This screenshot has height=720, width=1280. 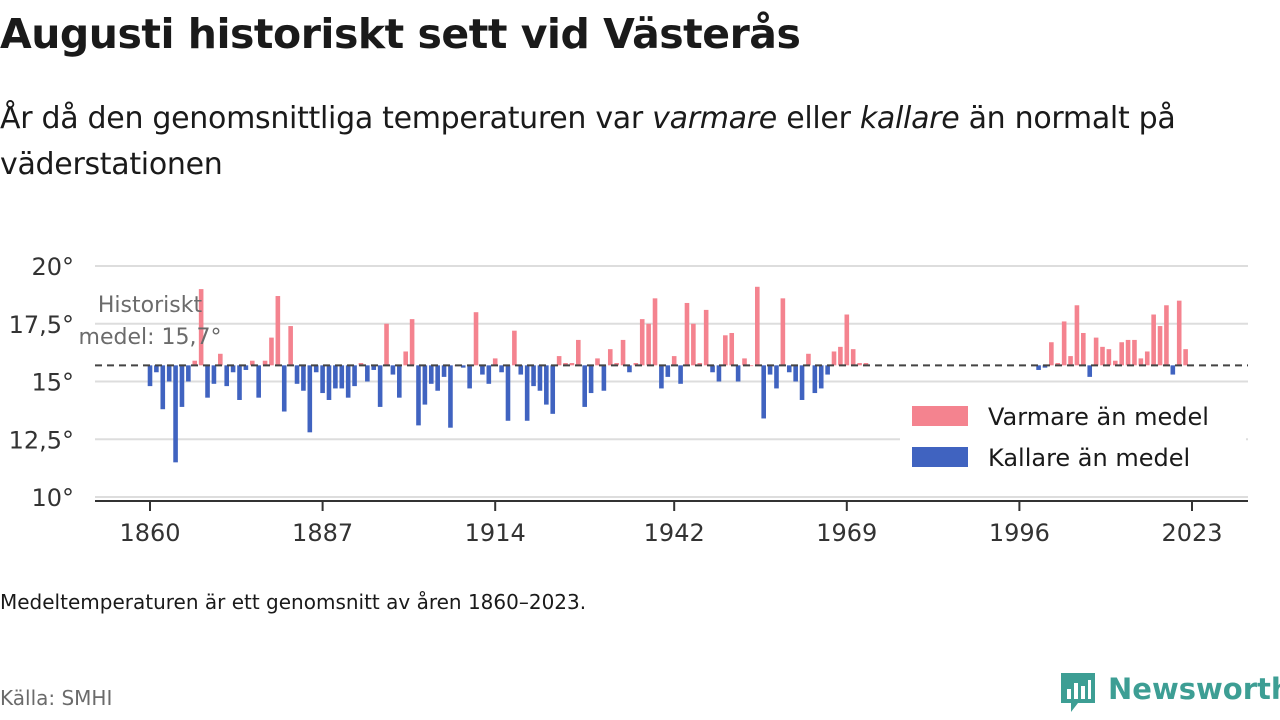 I want to click on y-tick-label: 17,5°, so click(x=41, y=325).